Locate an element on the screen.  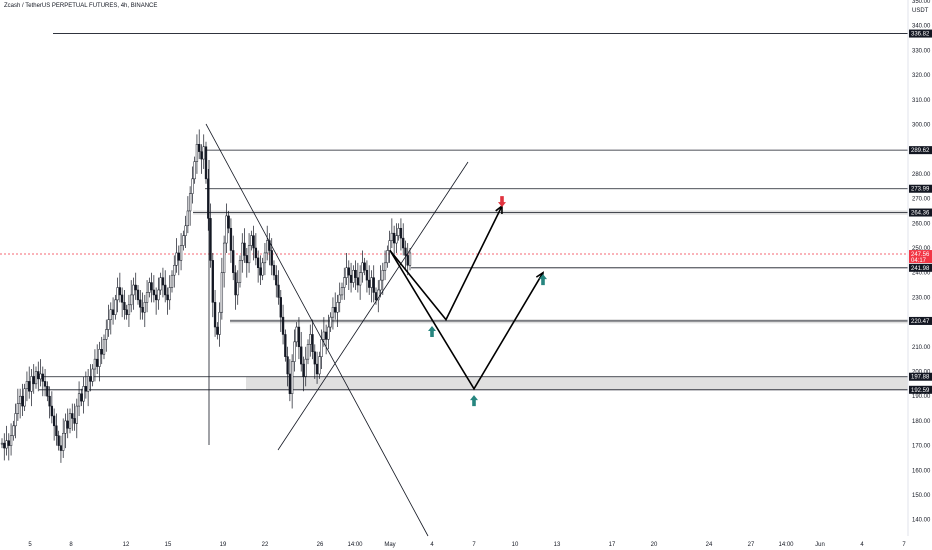
time-tick-label: 26 is located at coordinates (320, 545).